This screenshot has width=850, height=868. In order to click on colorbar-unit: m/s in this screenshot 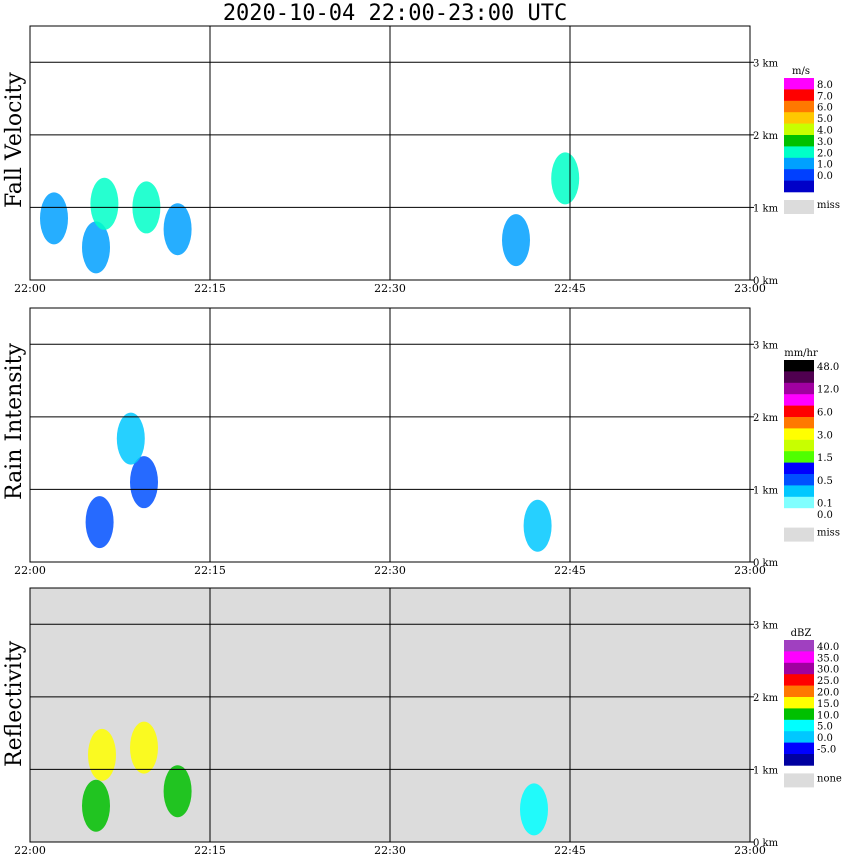, I will do `click(801, 71)`.